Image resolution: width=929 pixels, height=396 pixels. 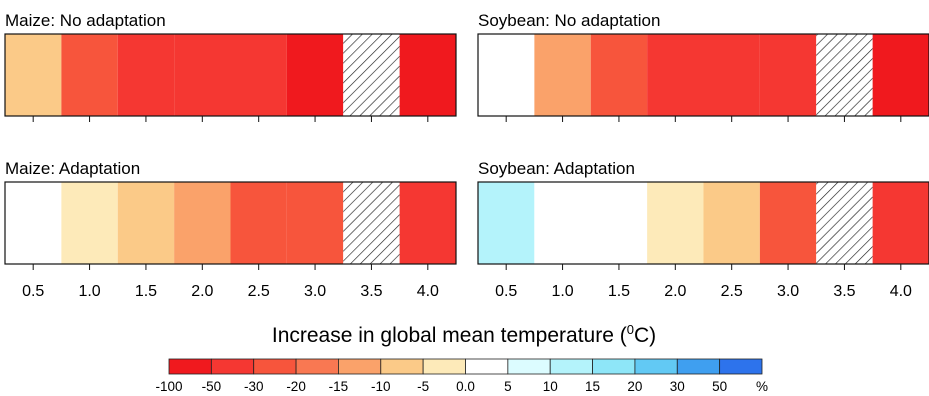 I want to click on x-axis-label-superscript: 0, so click(x=630, y=329).